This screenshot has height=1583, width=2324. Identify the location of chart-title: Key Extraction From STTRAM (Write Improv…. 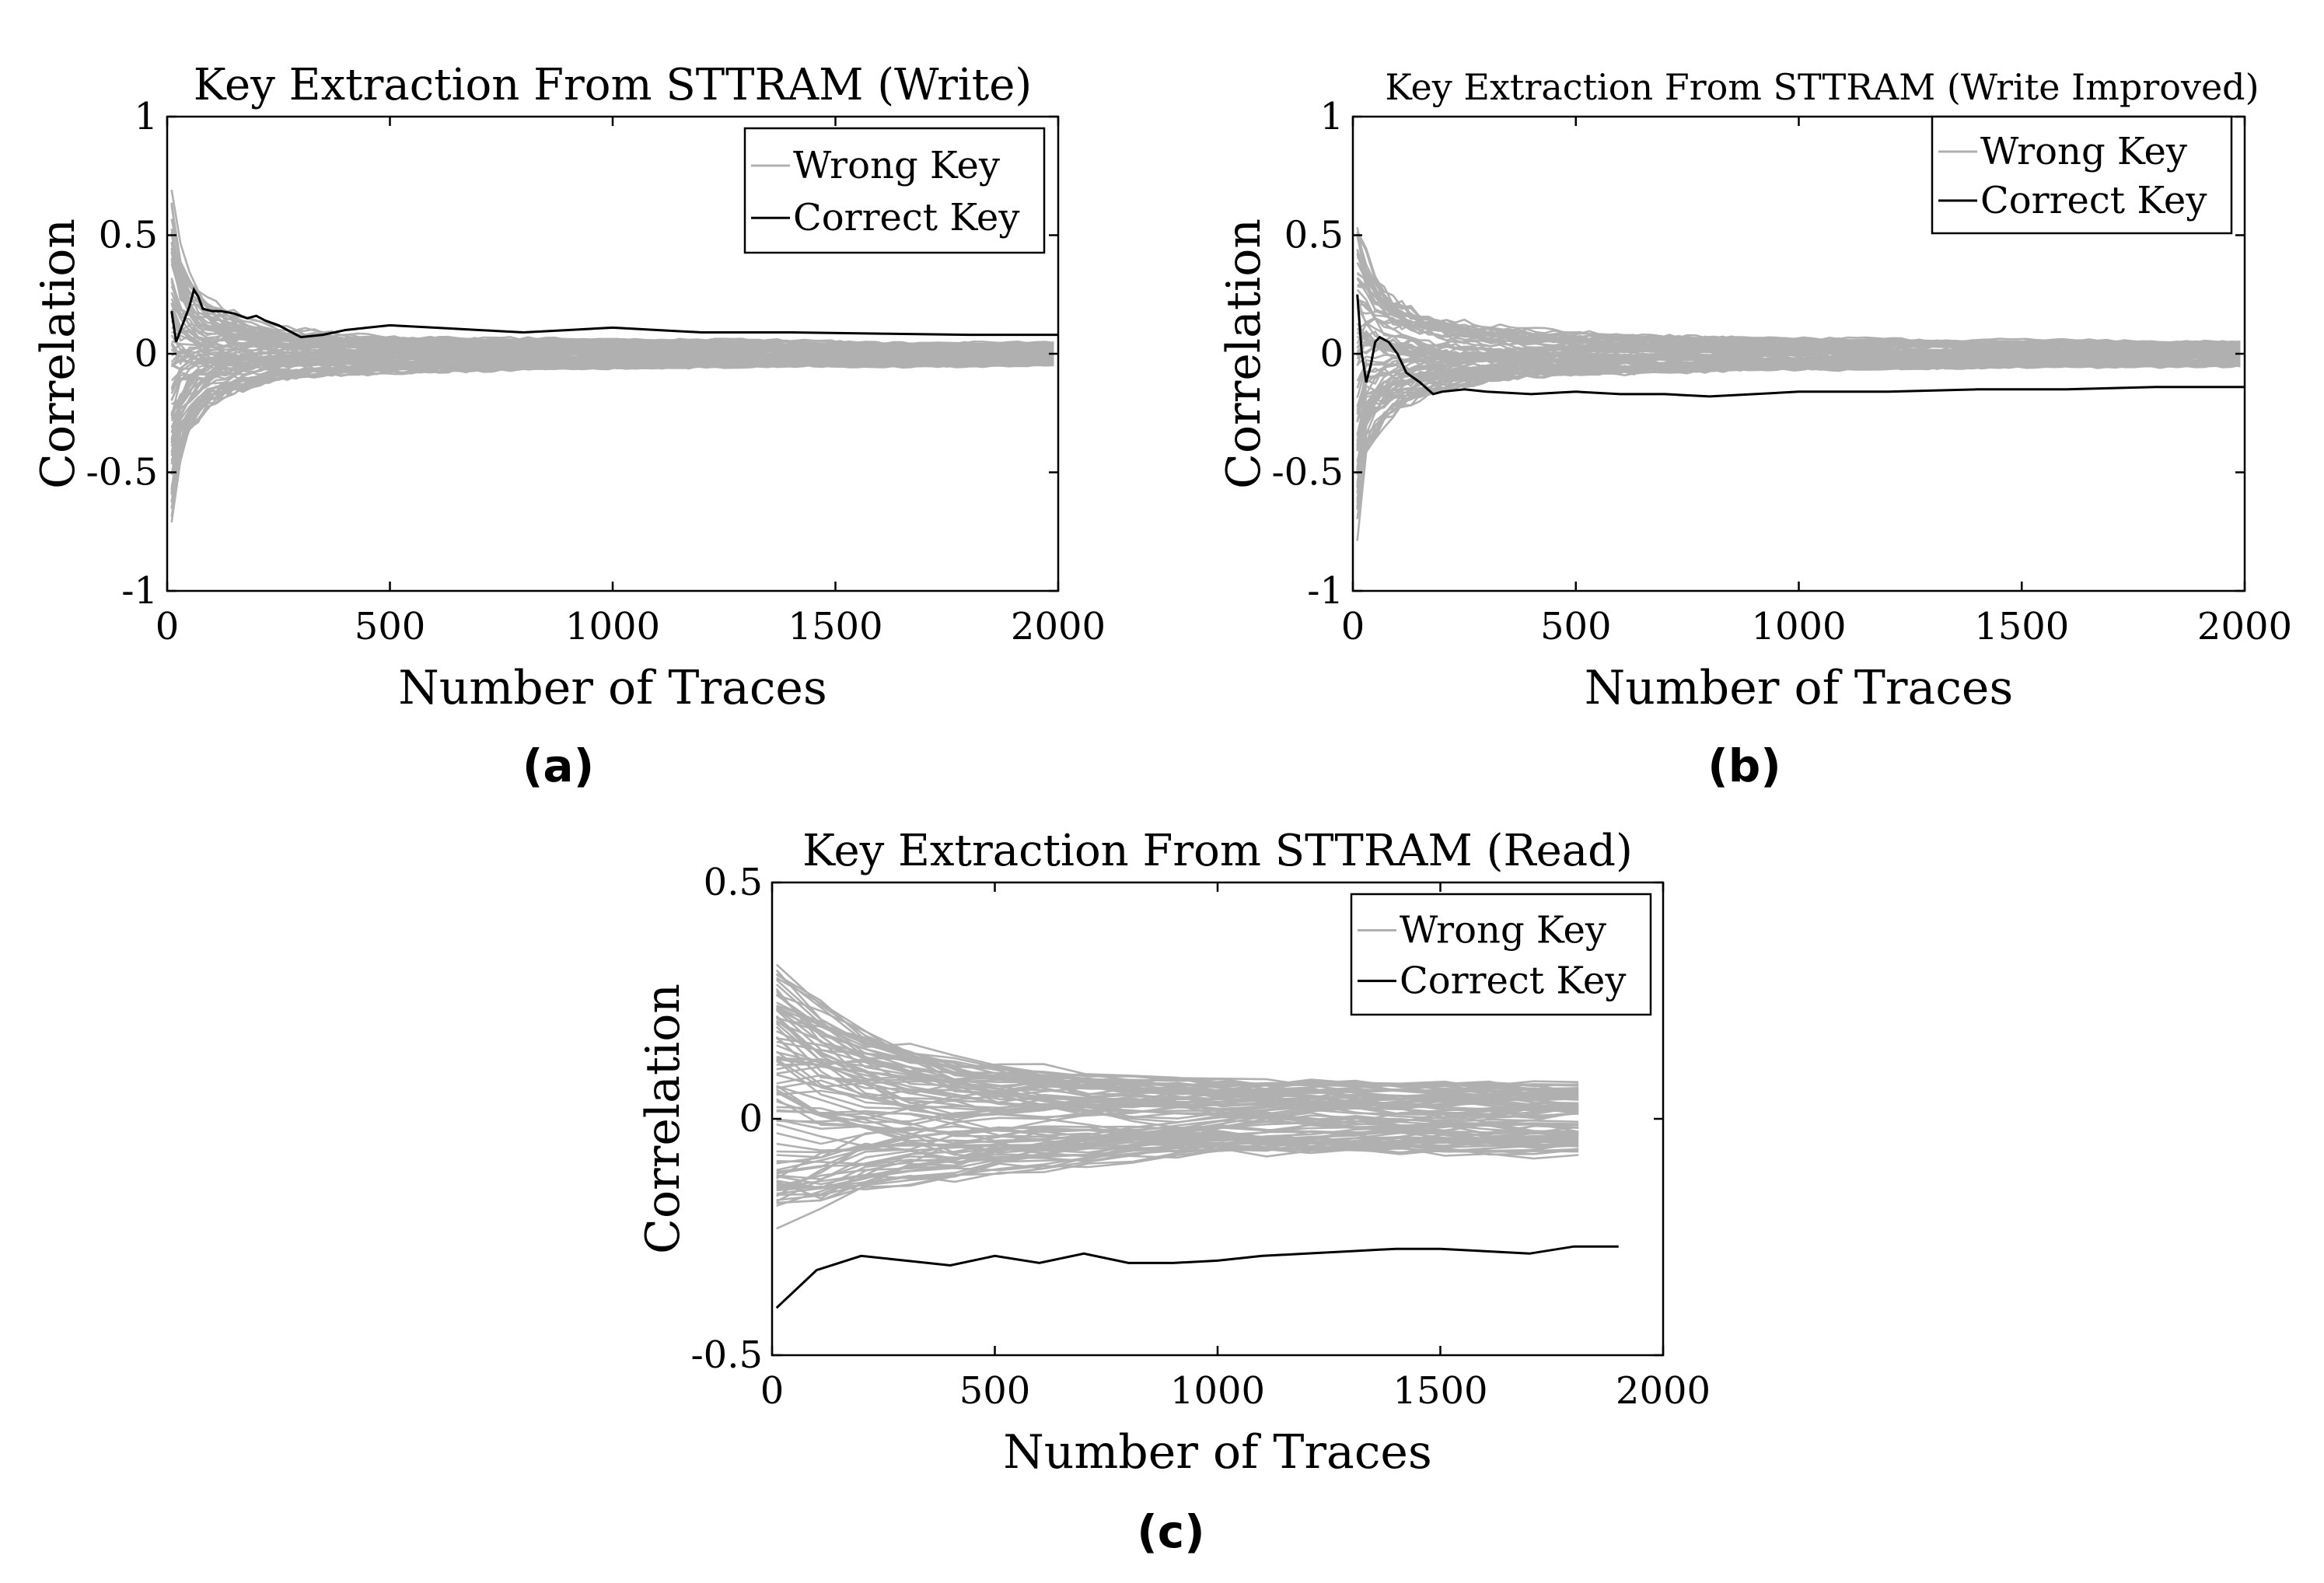
(1822, 87).